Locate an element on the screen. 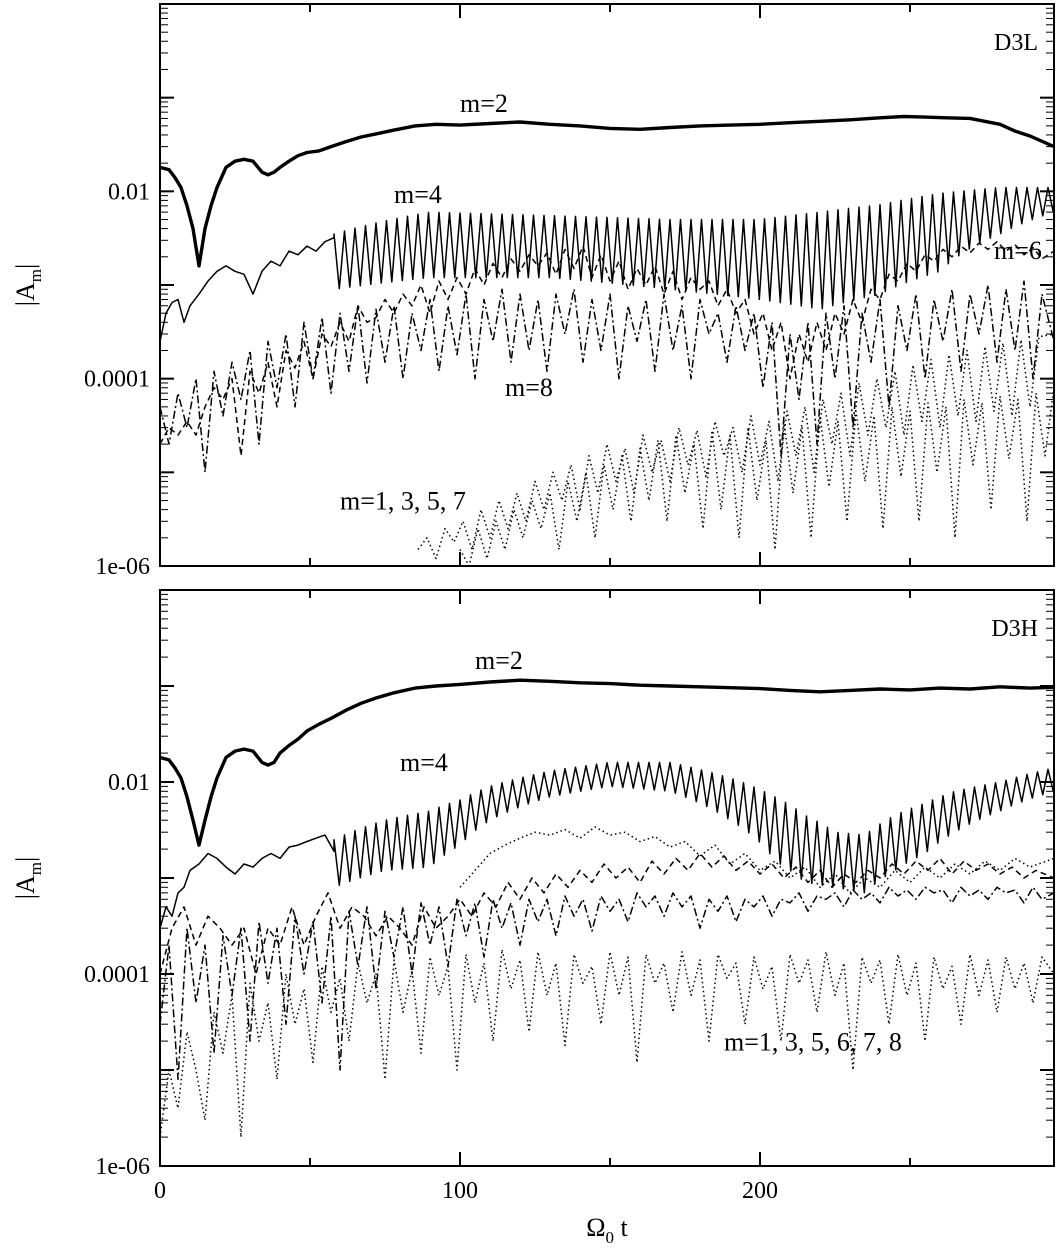  series-annotation: m=6 is located at coordinates (1018, 250).